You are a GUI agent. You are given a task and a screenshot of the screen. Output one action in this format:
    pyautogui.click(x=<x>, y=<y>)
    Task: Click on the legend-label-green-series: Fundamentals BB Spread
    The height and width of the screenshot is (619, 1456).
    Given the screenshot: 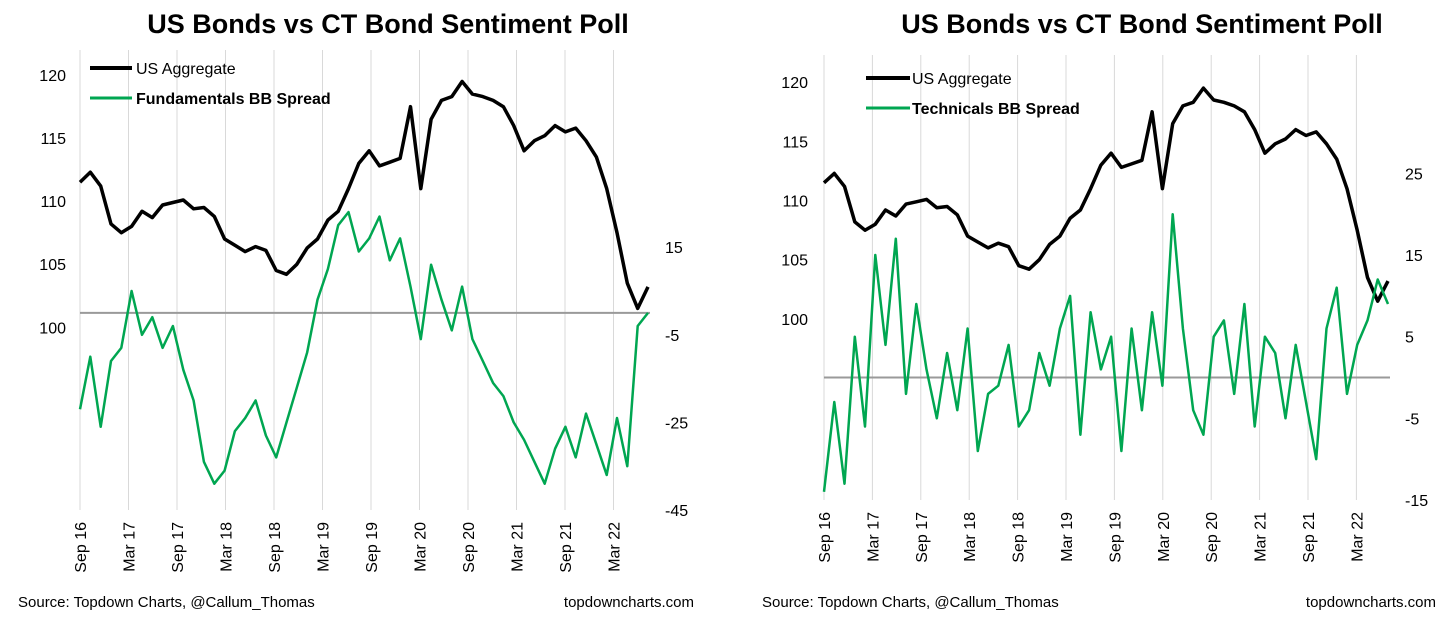 What is the action you would take?
    pyautogui.click(x=233, y=99)
    